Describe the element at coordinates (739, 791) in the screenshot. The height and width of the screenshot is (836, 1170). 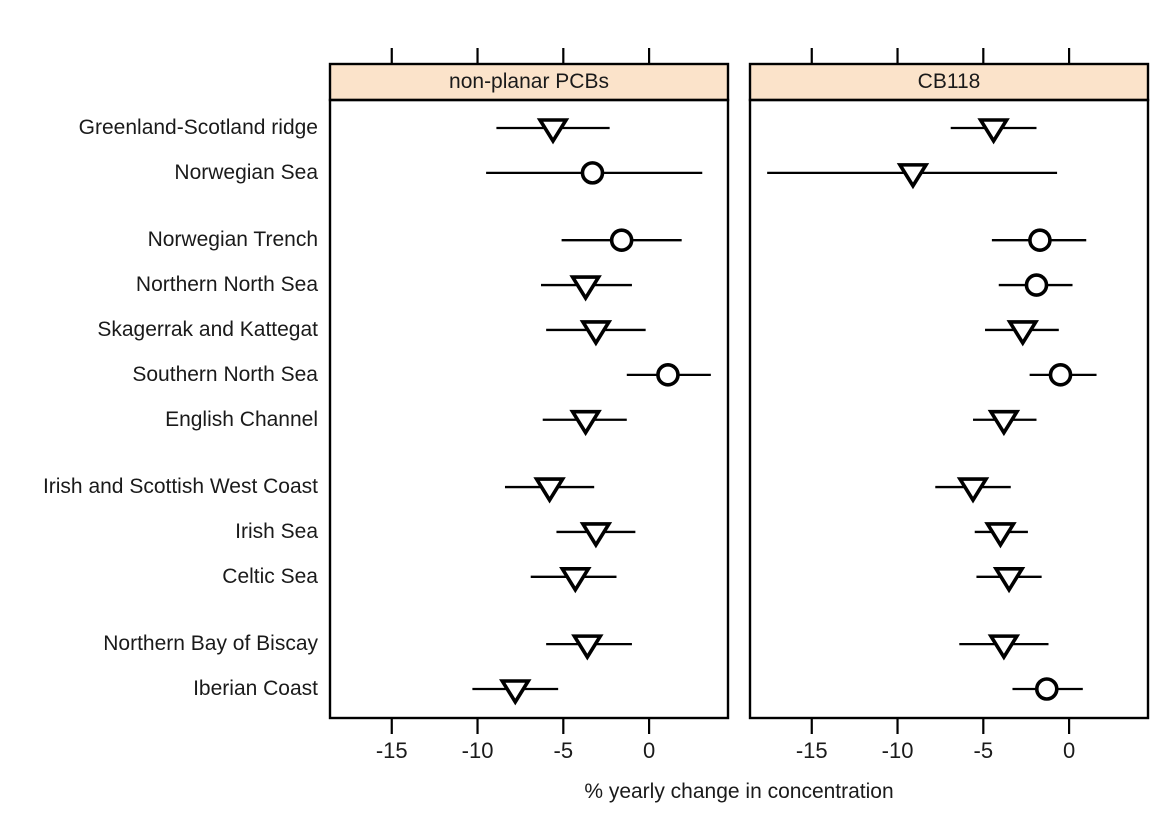
I see `x-axis-title: % yearly change in concentration` at that location.